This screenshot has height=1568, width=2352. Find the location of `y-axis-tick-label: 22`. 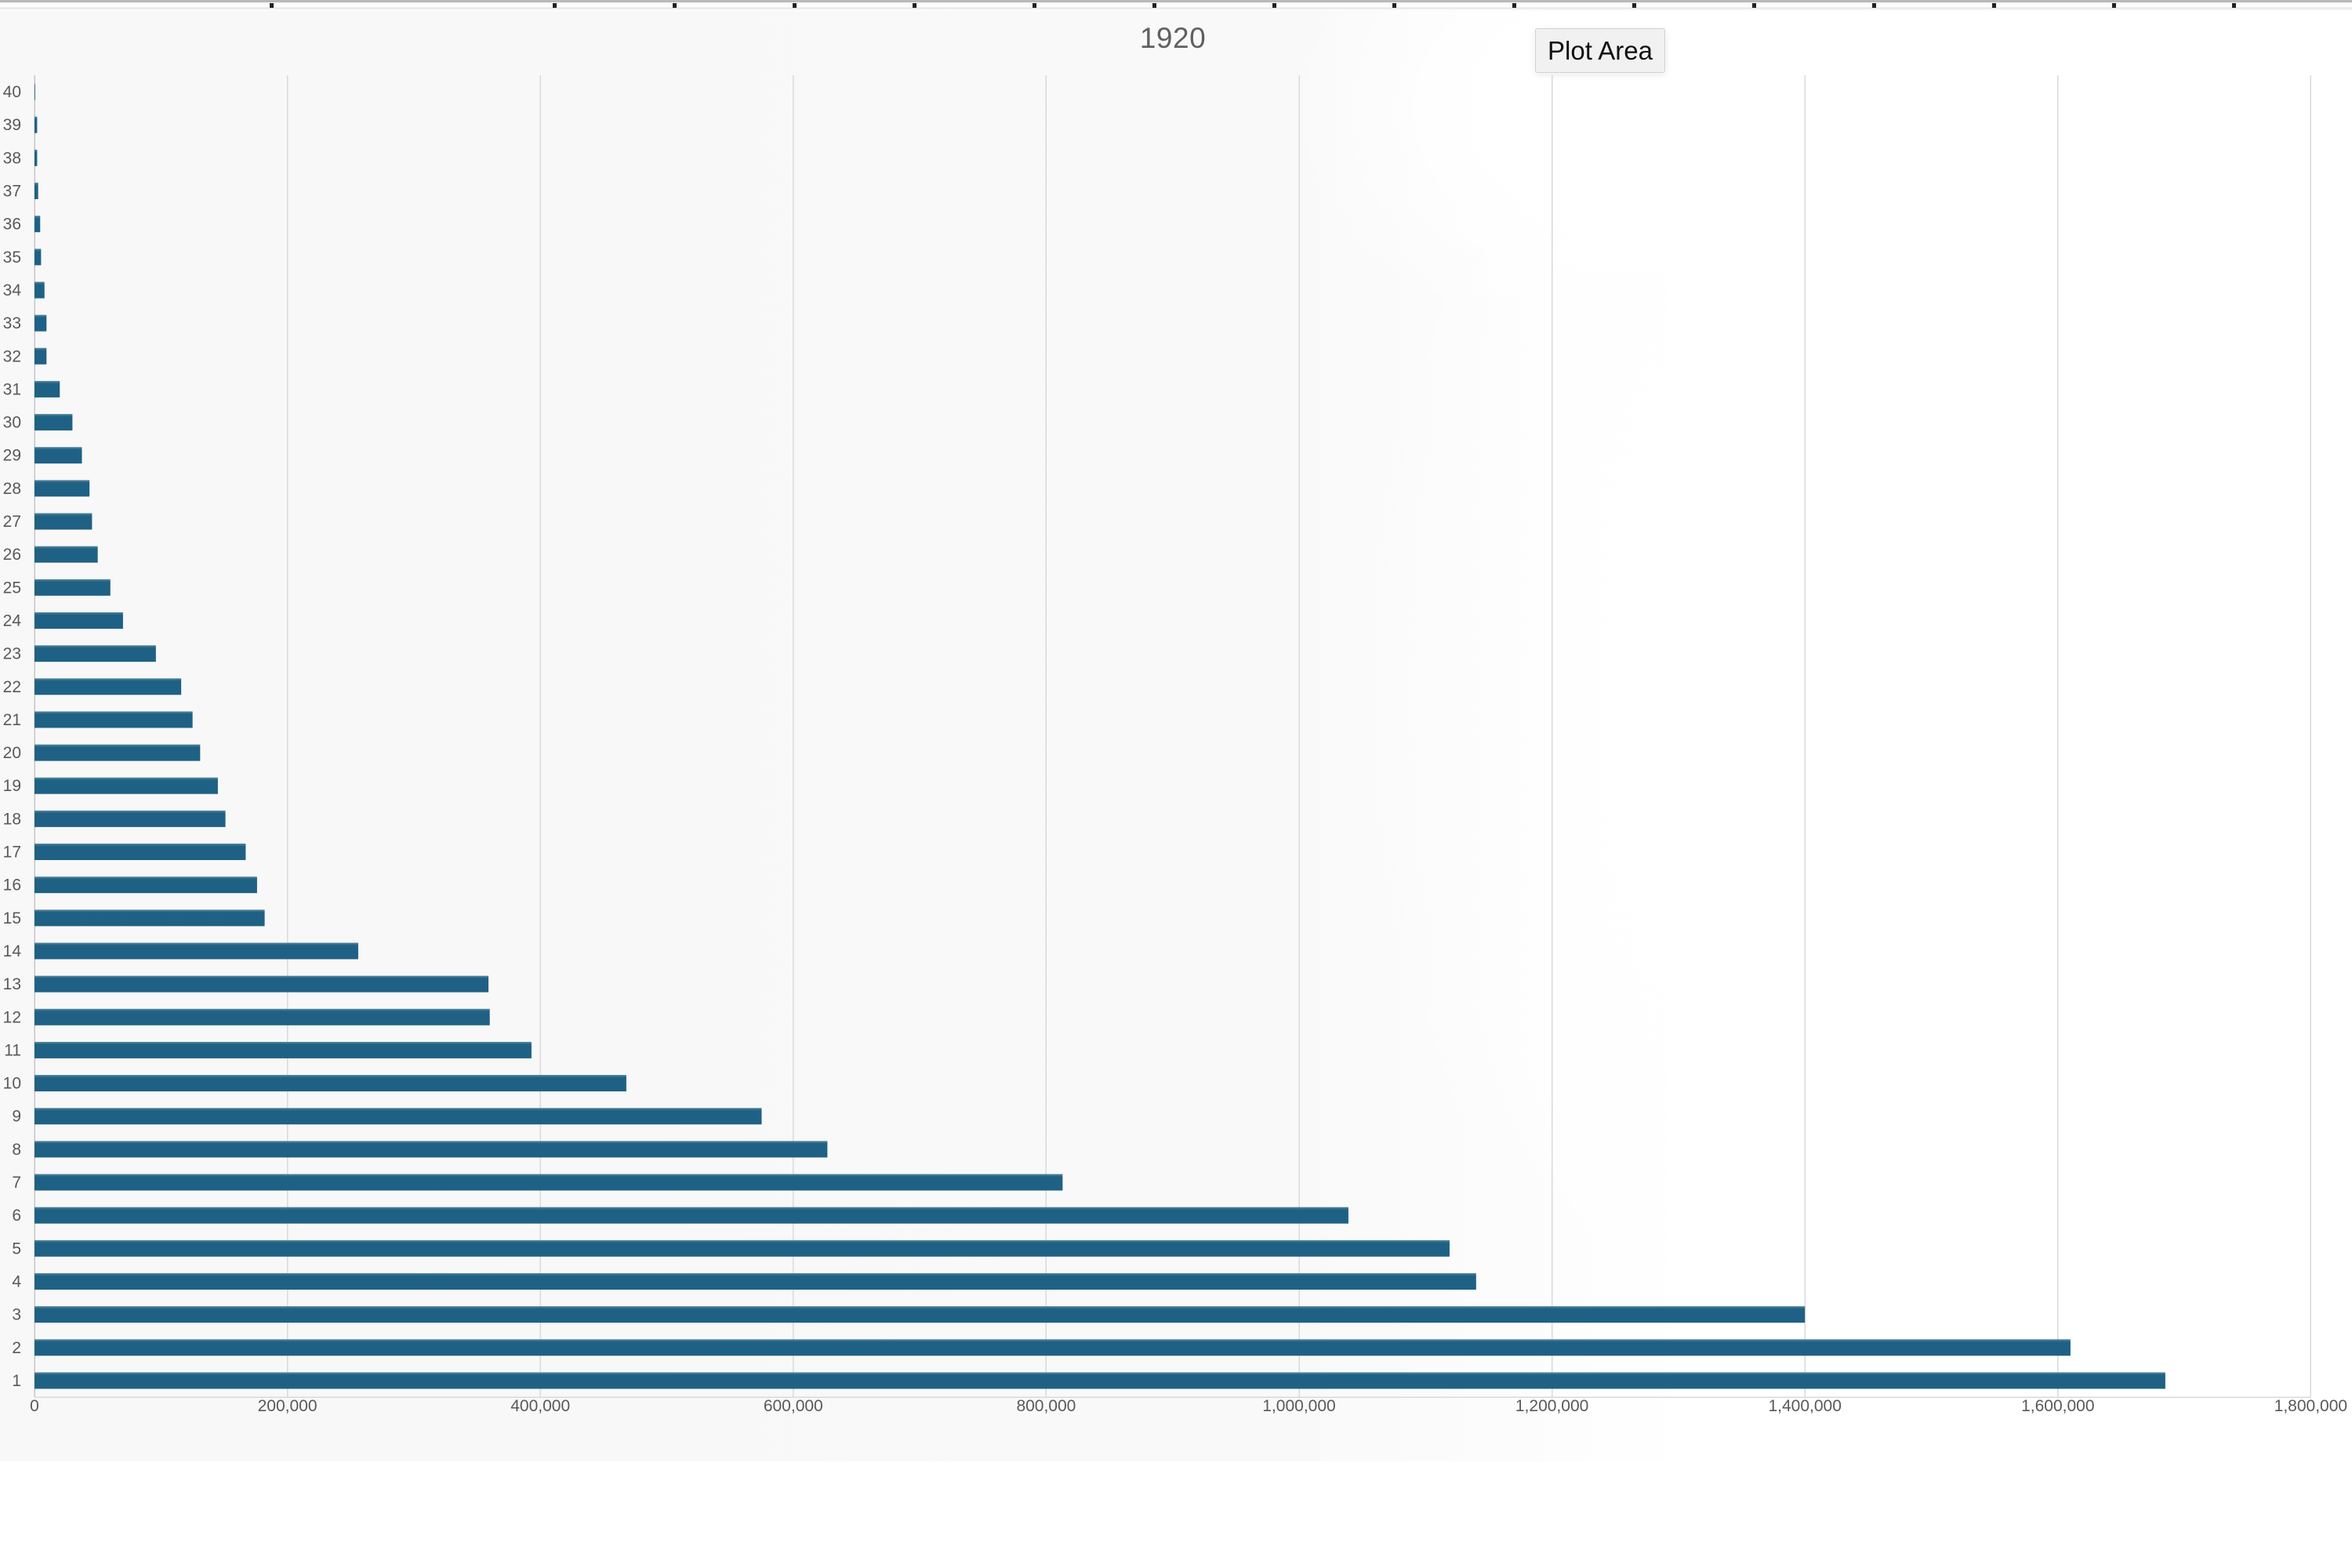

y-axis-tick-label: 22 is located at coordinates (12, 687).